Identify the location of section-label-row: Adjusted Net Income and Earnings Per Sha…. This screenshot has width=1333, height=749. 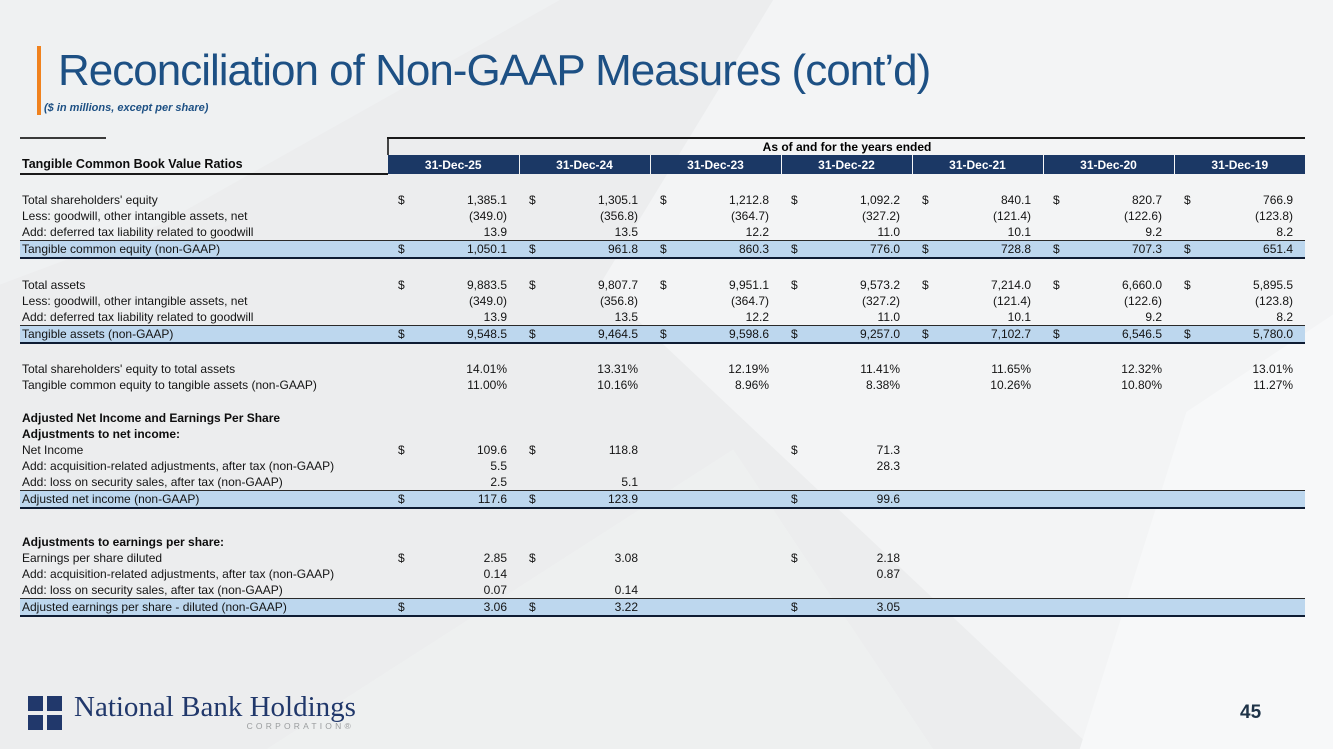
(662, 418).